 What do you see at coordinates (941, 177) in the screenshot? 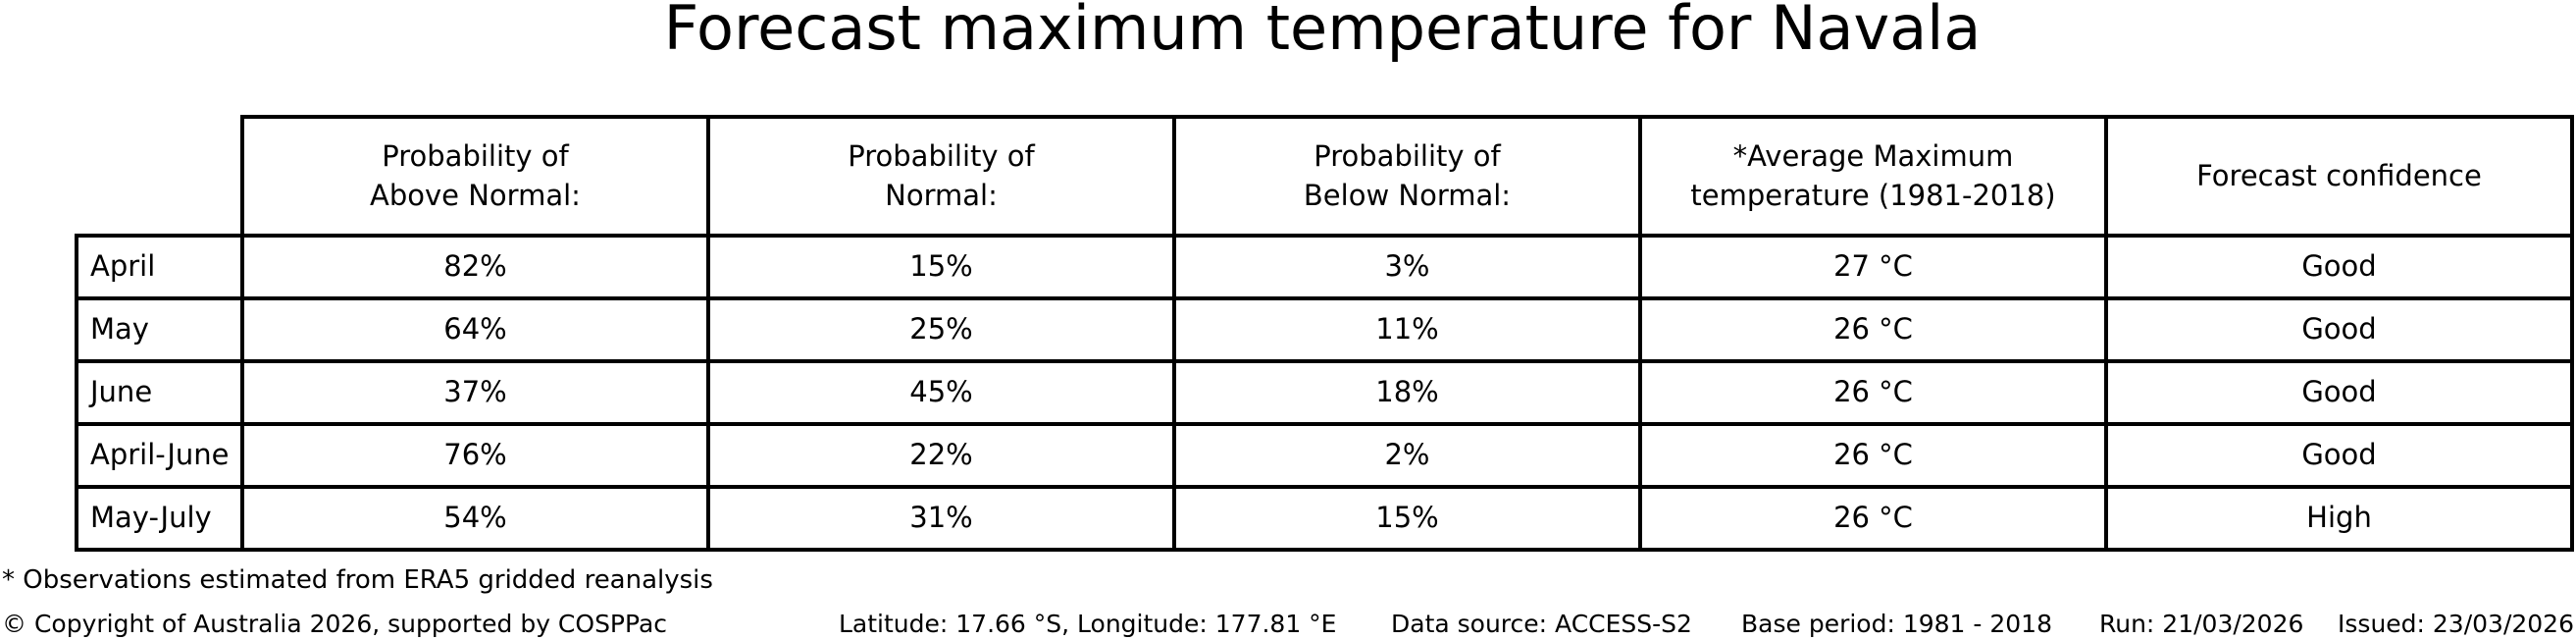
I see `column-header-normal: Probability of Normal:` at bounding box center [941, 177].